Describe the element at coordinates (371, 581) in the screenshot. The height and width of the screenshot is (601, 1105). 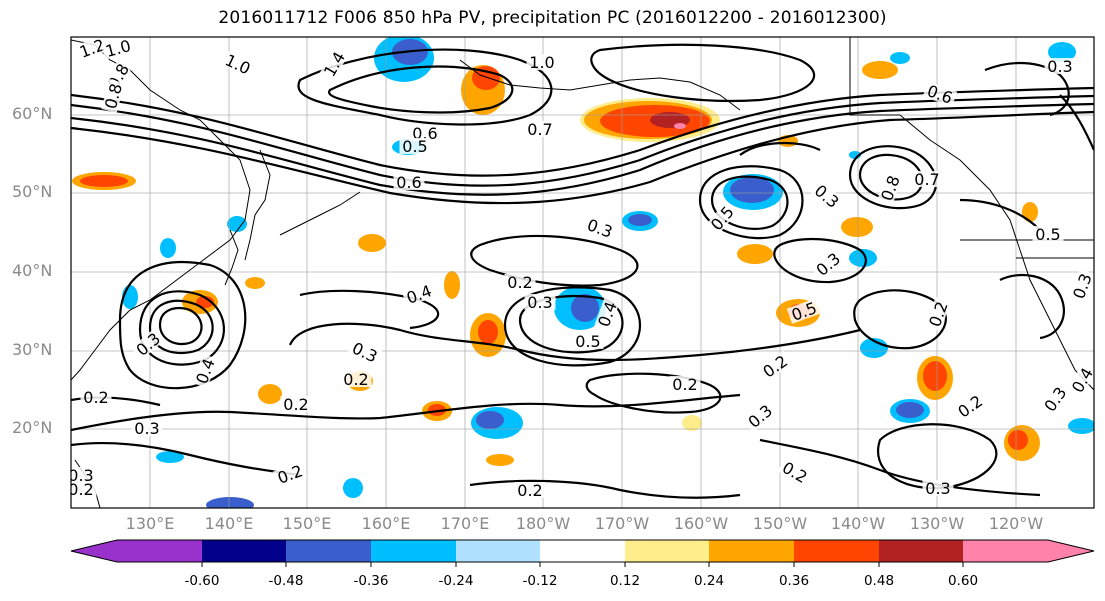
I see `colorbar-tick-label: -0.36` at that location.